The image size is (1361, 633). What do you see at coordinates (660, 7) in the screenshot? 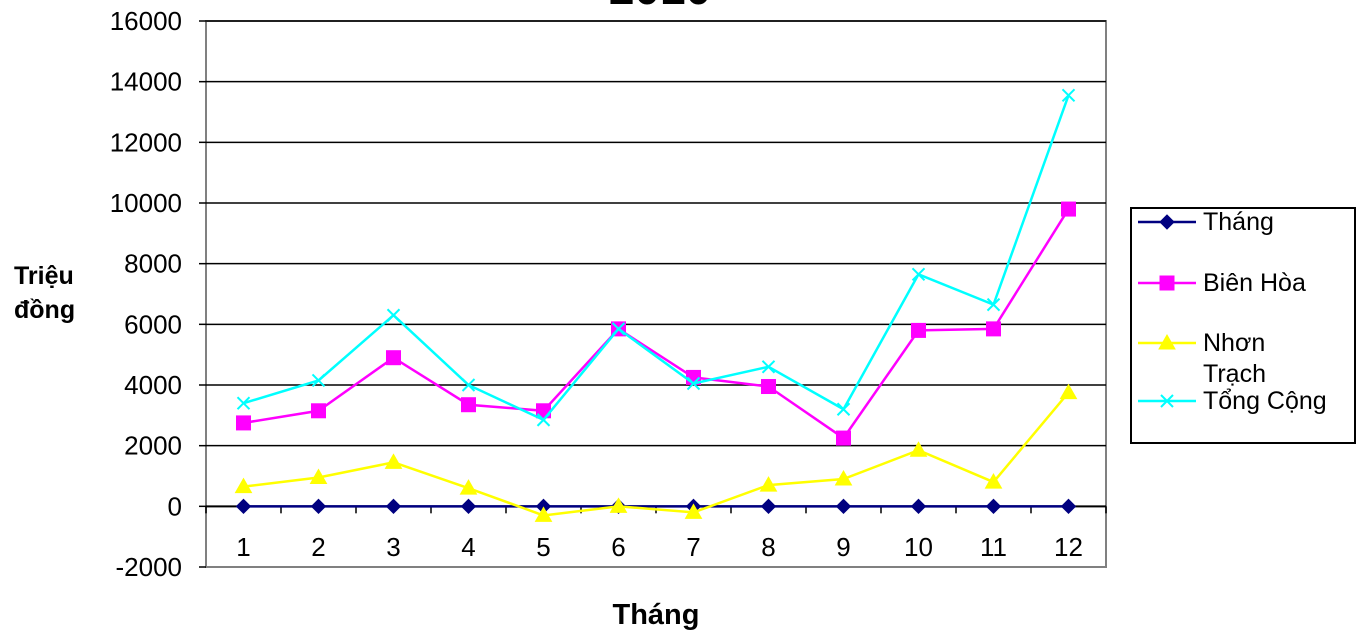
I see `chart-title: 2010` at bounding box center [660, 7].